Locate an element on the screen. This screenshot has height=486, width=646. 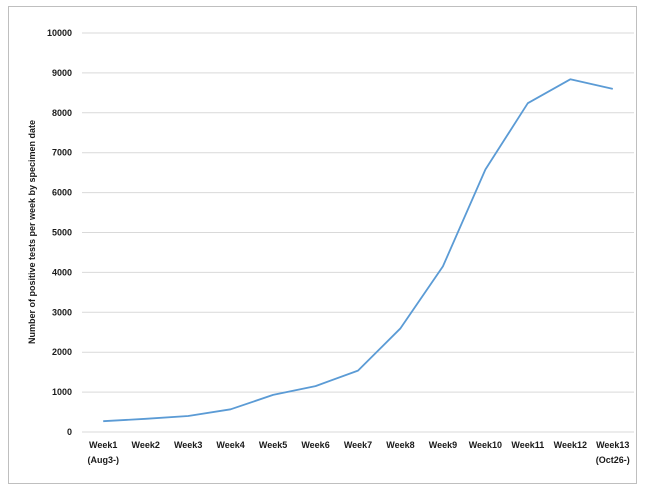
x-tick-label: Week11 is located at coordinates (527, 445).